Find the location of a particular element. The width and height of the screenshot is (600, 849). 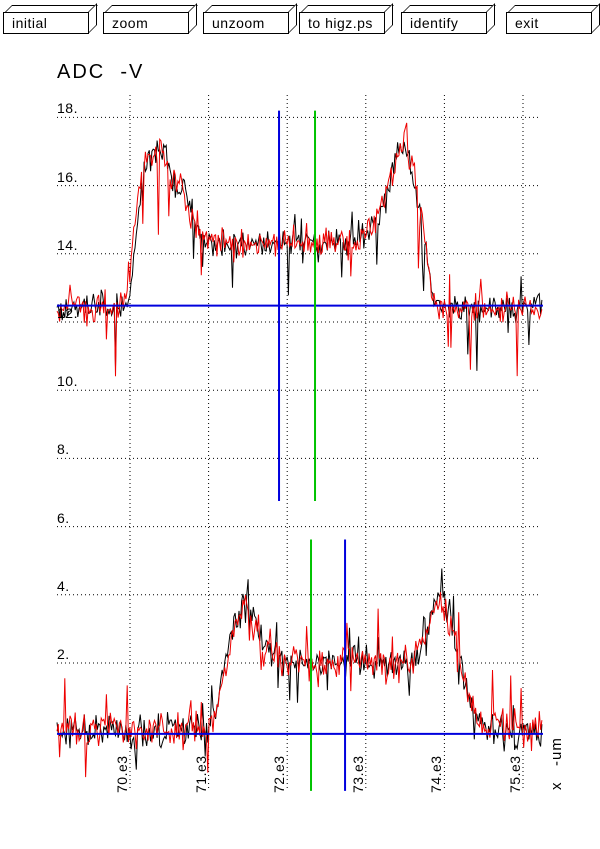

y-tick-label: 10. is located at coordinates (67, 381).